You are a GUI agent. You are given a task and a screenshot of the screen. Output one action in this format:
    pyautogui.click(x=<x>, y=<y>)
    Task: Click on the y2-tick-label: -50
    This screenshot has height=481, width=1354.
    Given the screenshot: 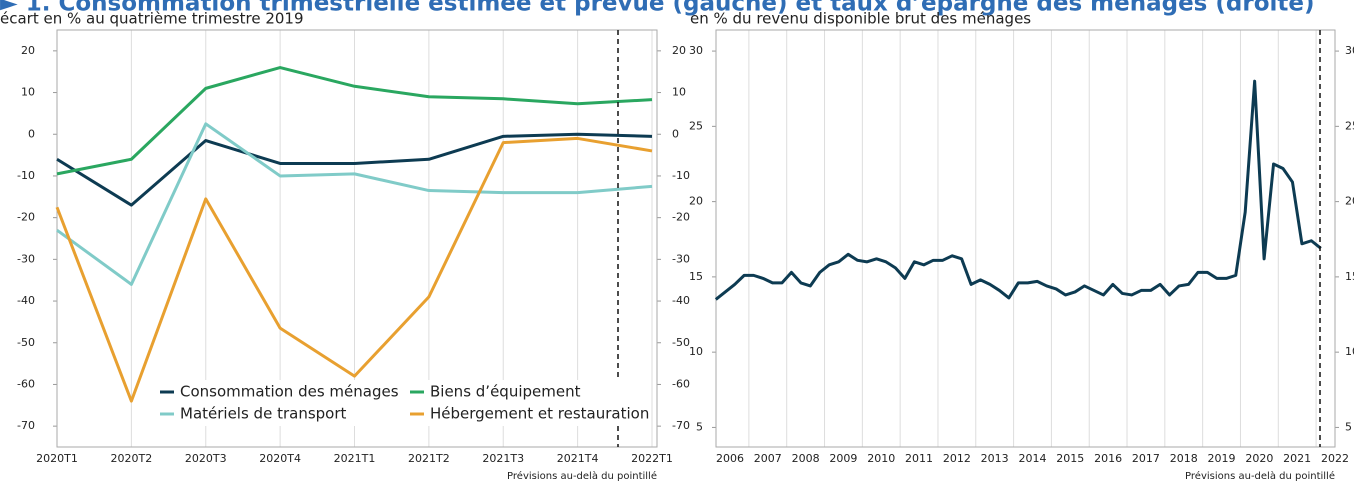 What is the action you would take?
    pyautogui.click(x=681, y=342)
    